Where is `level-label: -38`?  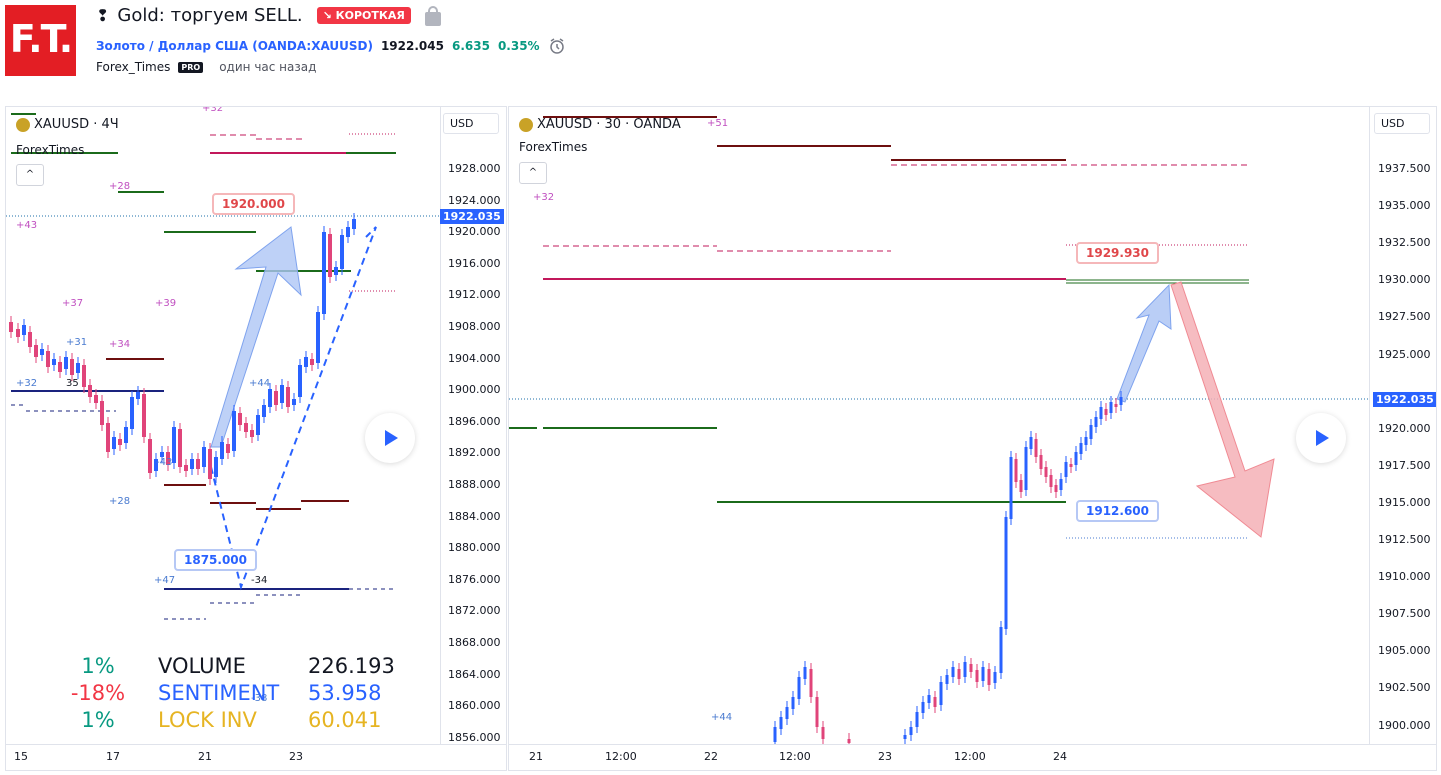 level-label: -38 is located at coordinates (259, 698).